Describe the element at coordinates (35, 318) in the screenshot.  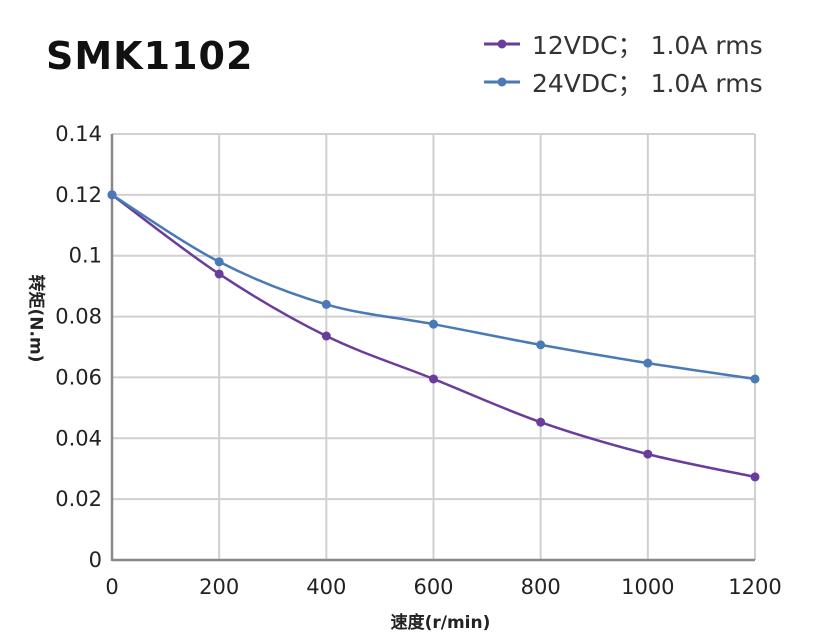
I see `y-axis-label: 转矩(N.m)` at that location.